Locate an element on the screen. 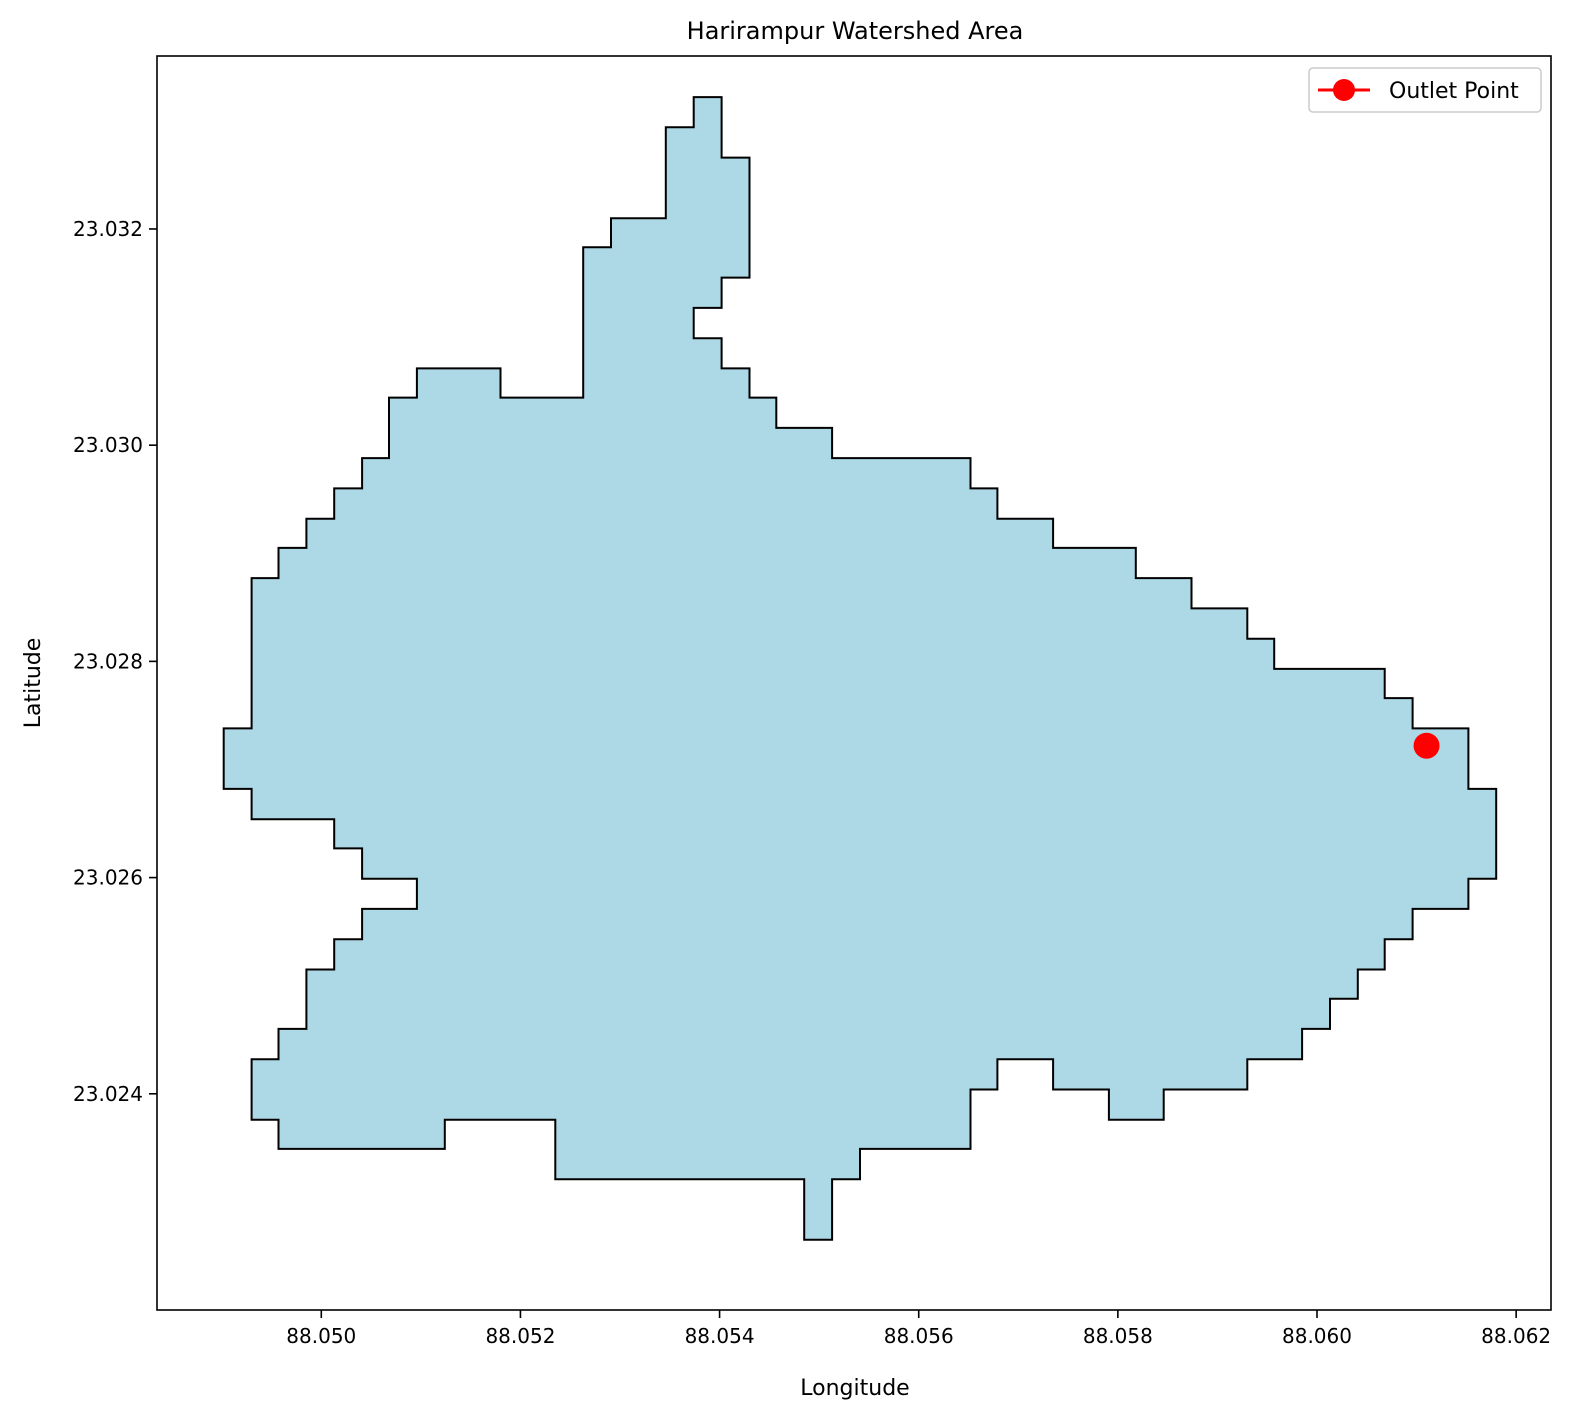 This screenshot has height=1417, width=1587. y-tick-label: 23.028 is located at coordinates (108, 661).